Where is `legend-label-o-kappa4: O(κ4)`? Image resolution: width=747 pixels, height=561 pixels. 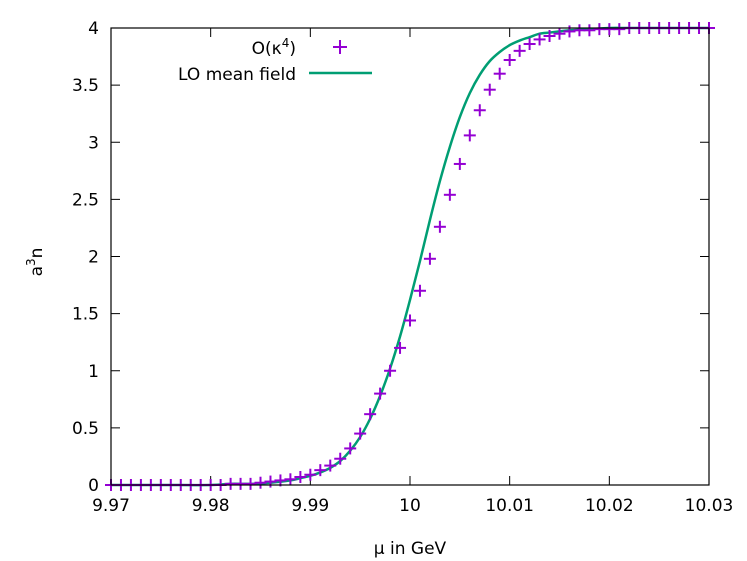
legend-label-o-kappa4: O(κ4) is located at coordinates (274, 47).